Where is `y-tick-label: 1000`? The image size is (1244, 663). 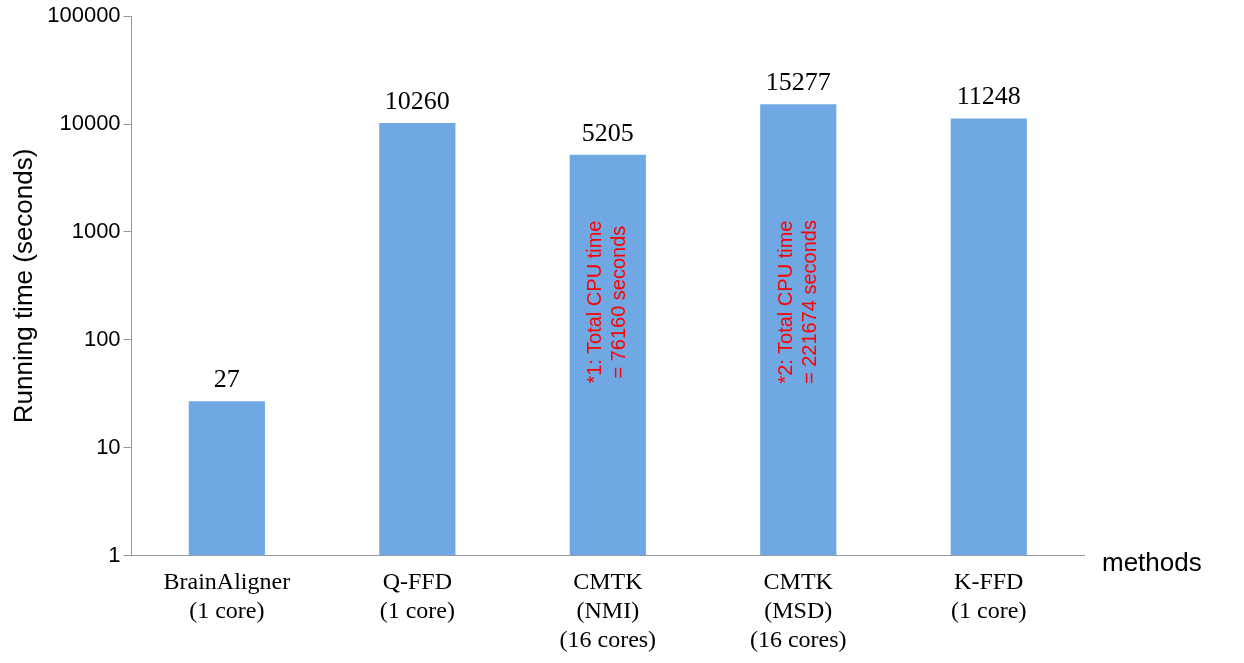 y-tick-label: 1000 is located at coordinates (96, 231).